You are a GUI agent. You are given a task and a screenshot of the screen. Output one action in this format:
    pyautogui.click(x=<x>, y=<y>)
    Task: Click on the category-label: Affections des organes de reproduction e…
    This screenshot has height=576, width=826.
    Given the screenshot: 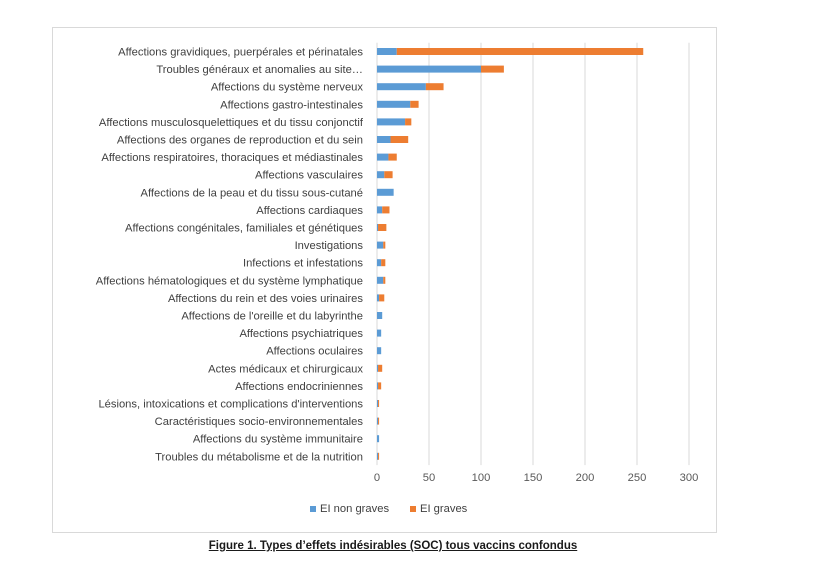 What is the action you would take?
    pyautogui.click(x=240, y=141)
    